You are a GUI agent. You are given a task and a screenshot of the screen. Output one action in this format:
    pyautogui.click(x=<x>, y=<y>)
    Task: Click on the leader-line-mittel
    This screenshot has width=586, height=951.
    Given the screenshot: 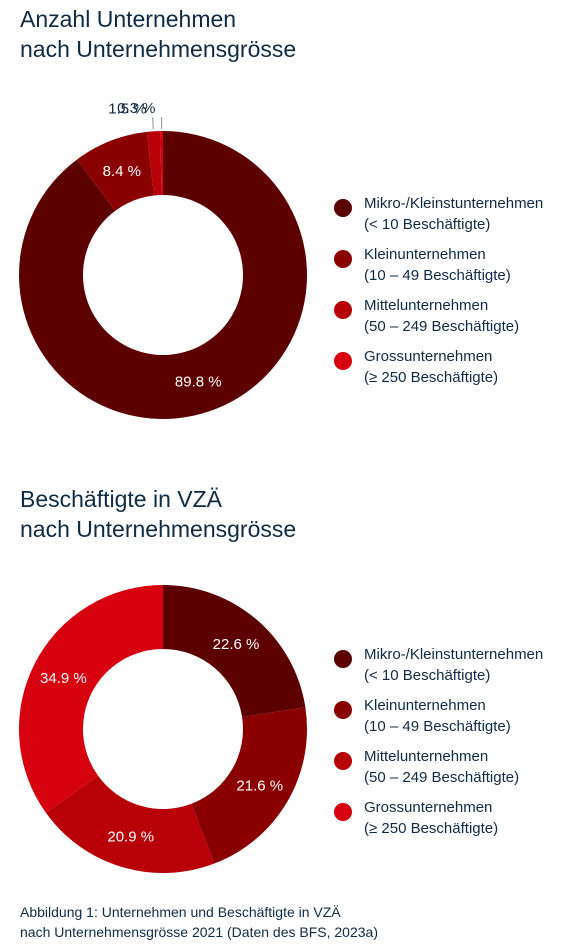 What is the action you would take?
    pyautogui.click(x=152, y=123)
    